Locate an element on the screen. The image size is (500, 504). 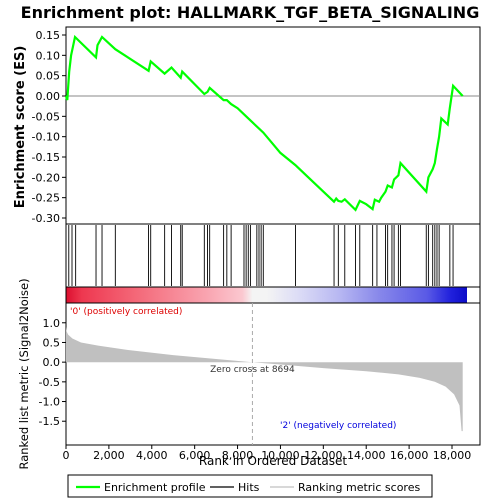
es-y-tick-label: -0.05 is located at coordinates (46, 116).